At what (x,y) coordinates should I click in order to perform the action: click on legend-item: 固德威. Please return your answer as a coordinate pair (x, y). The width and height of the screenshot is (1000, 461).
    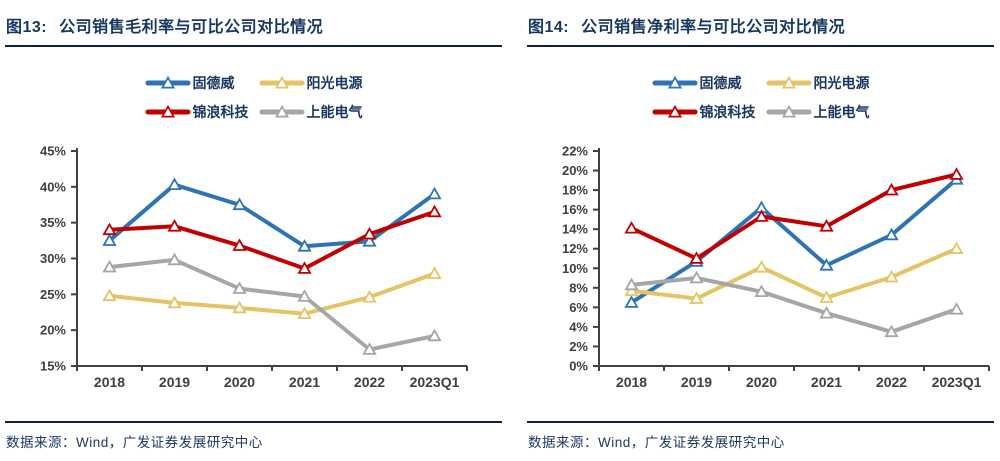
    Looking at the image, I should click on (197, 83).